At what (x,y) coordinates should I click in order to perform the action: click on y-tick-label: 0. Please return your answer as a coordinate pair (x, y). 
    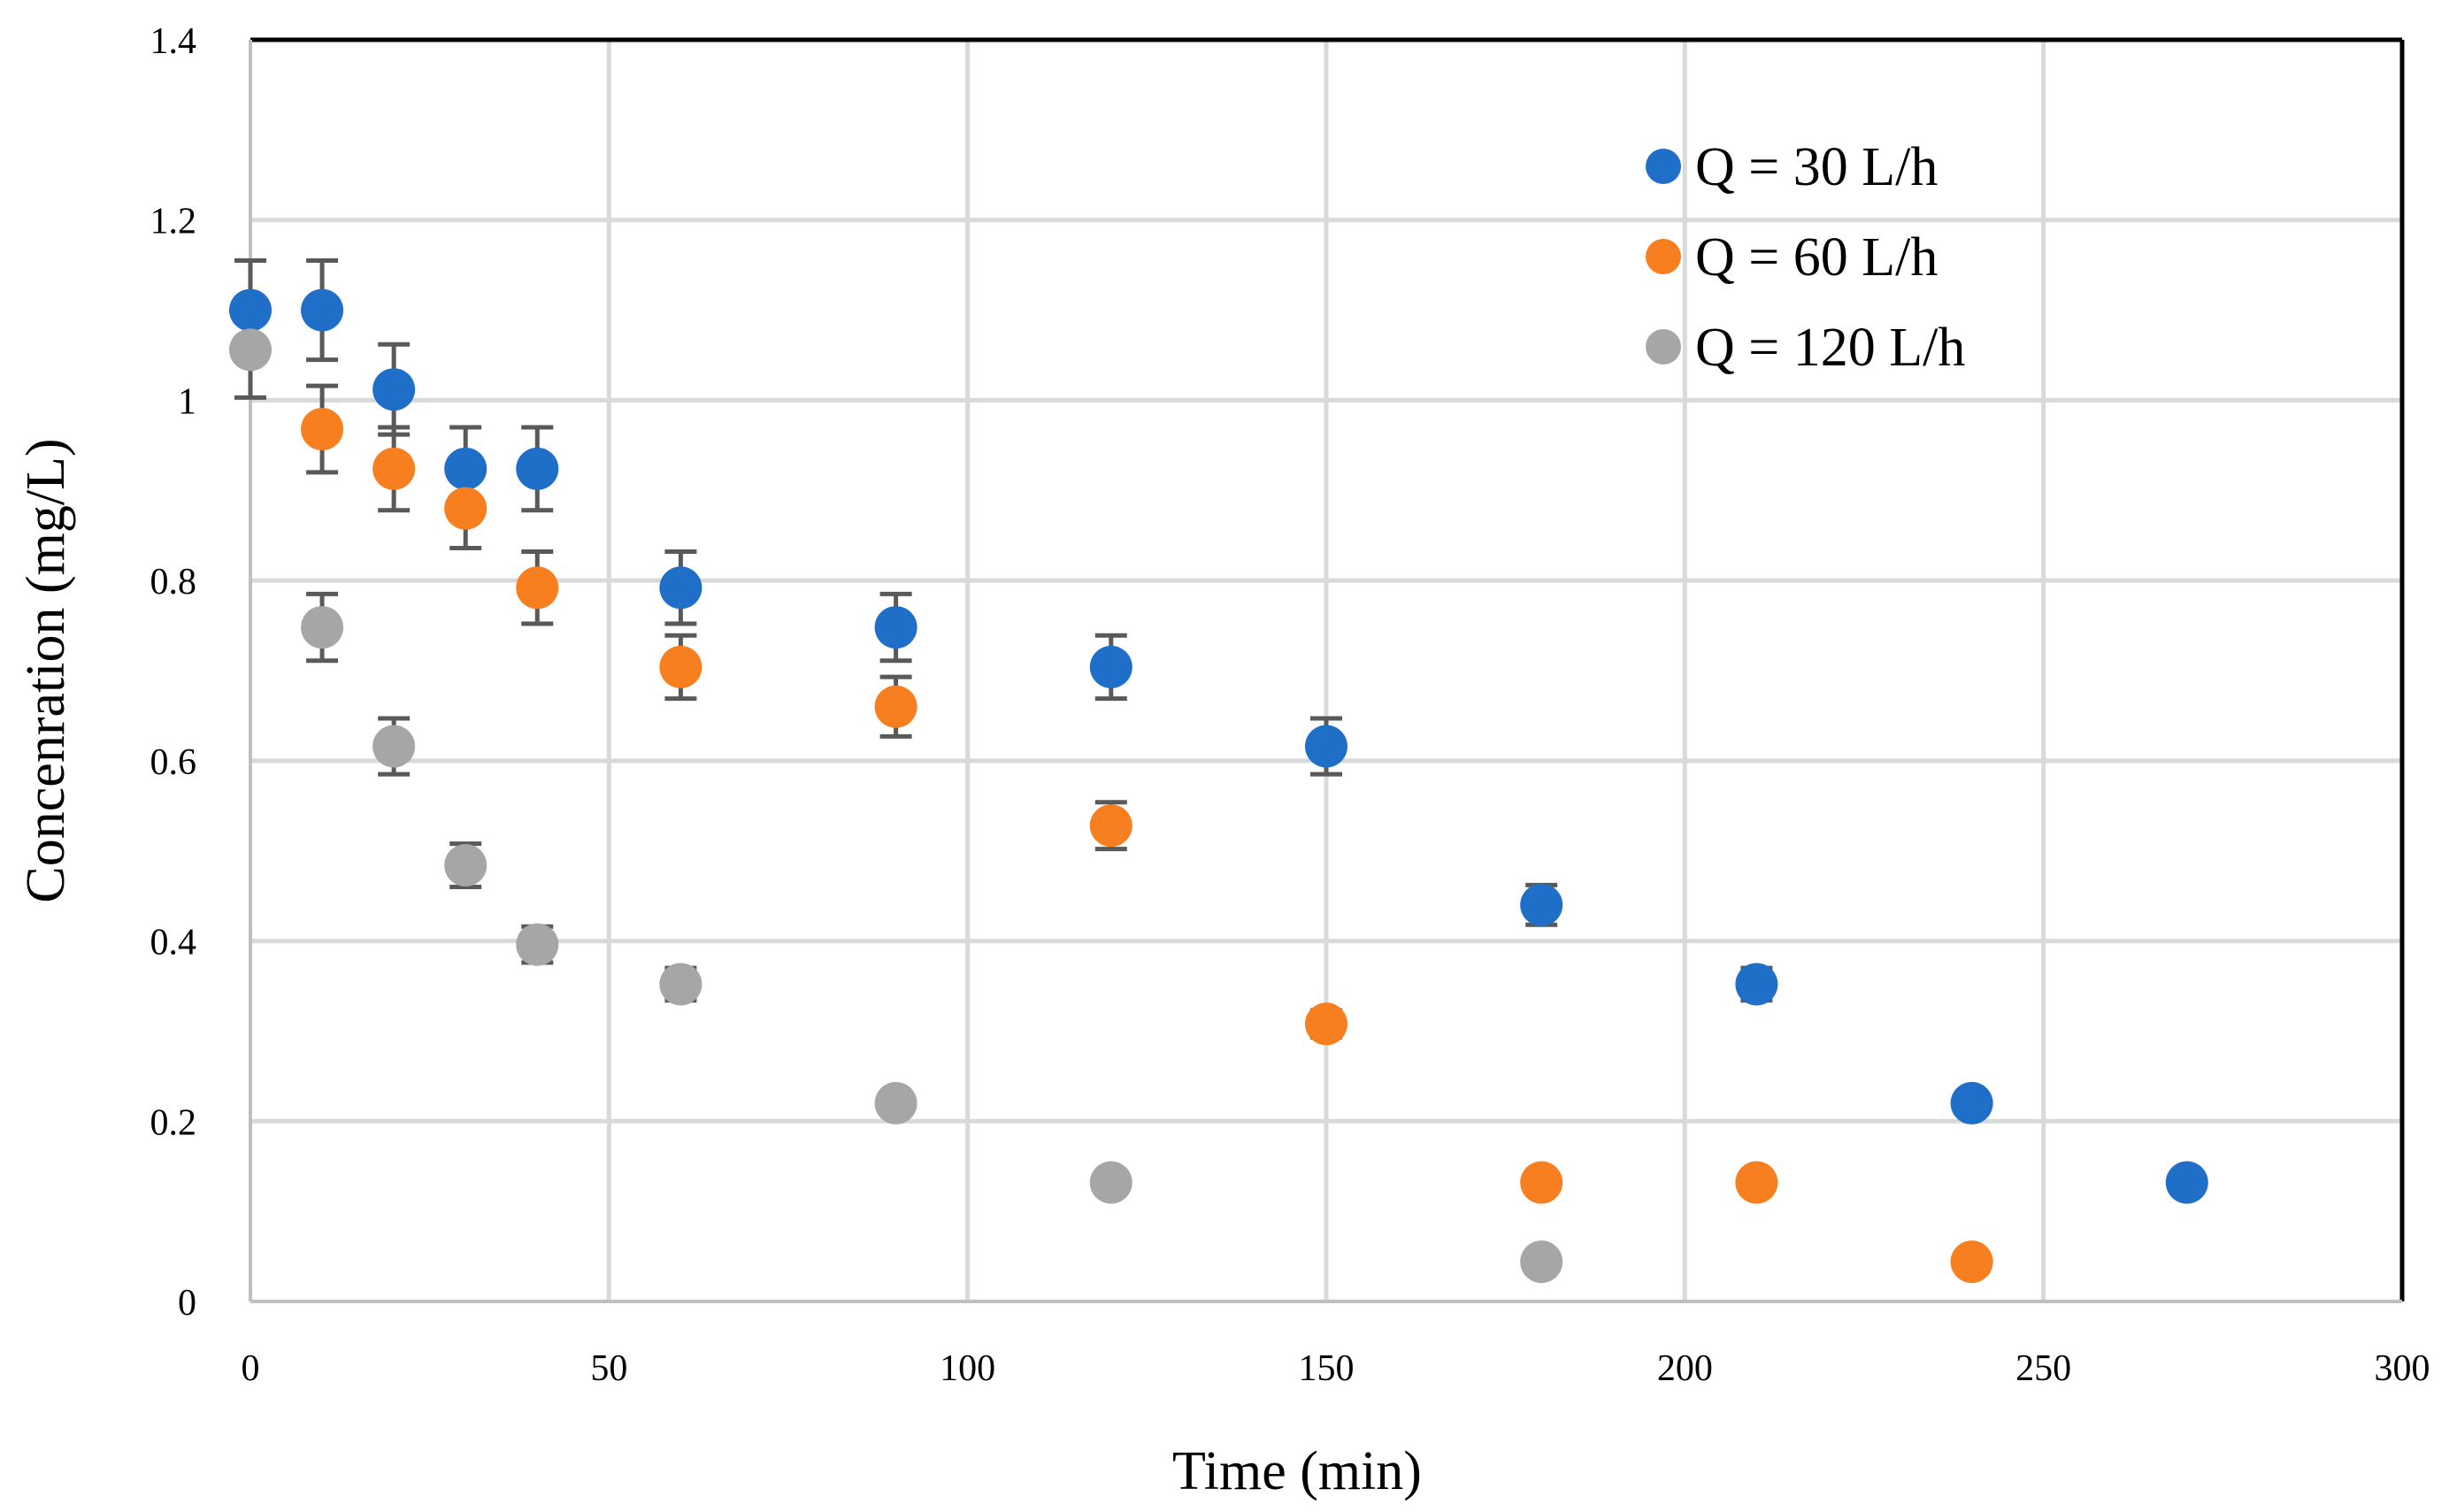
    Looking at the image, I should click on (187, 1303).